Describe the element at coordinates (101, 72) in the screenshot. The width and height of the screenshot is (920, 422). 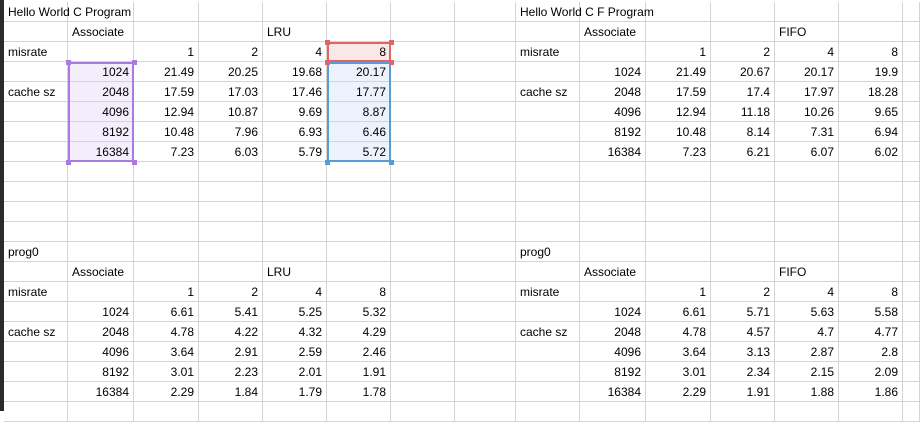
I see `cache-size-value: 1024` at that location.